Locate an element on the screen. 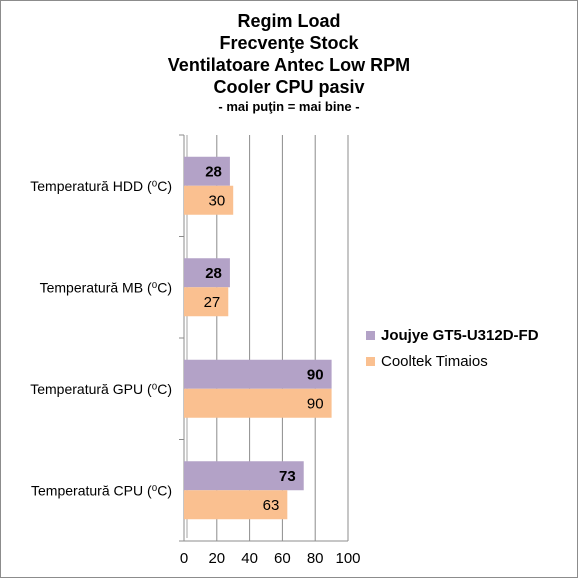 The width and height of the screenshot is (578, 578). category-label-2: Temperatură MB (⁰C) is located at coordinates (106, 287).